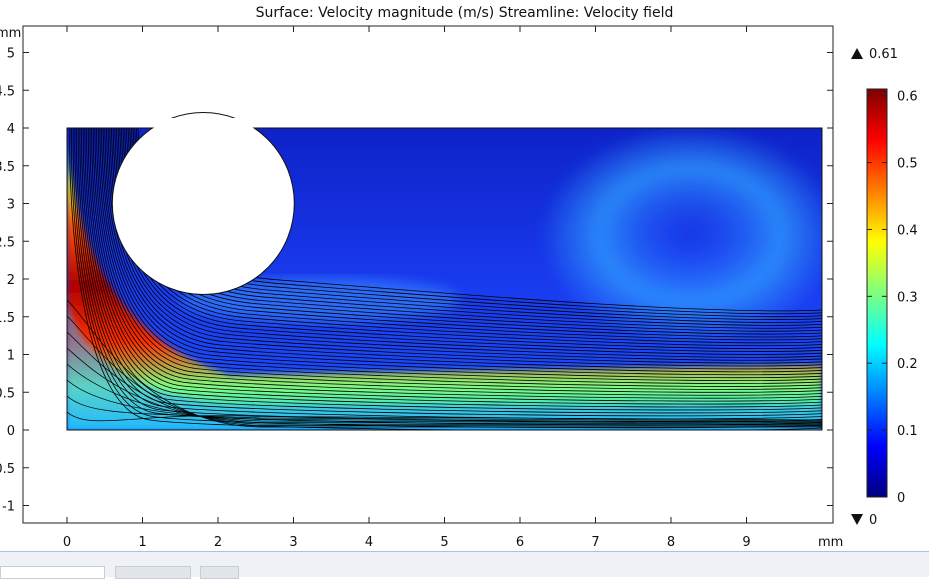  I want to click on x-tick-label: 0, so click(67, 542).